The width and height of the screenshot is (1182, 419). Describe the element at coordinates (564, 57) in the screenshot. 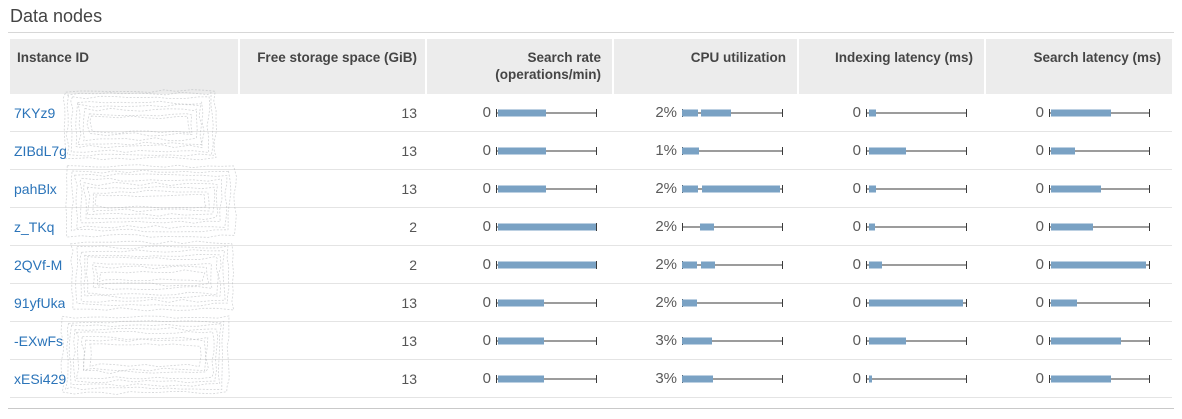

I see `search-rate-header-line1: Search rate` at that location.